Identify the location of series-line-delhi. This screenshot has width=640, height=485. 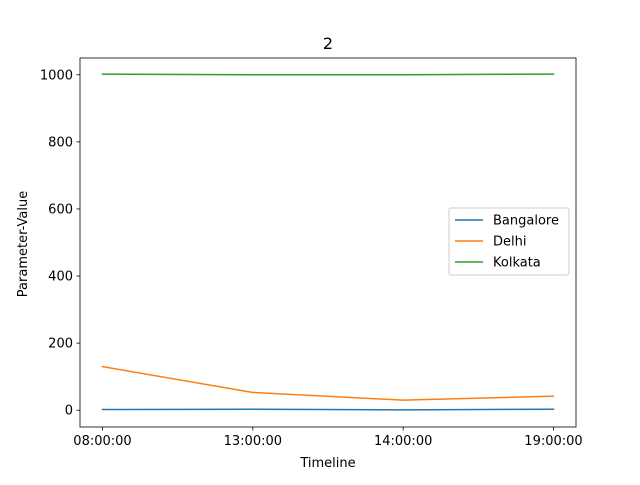
(328, 383).